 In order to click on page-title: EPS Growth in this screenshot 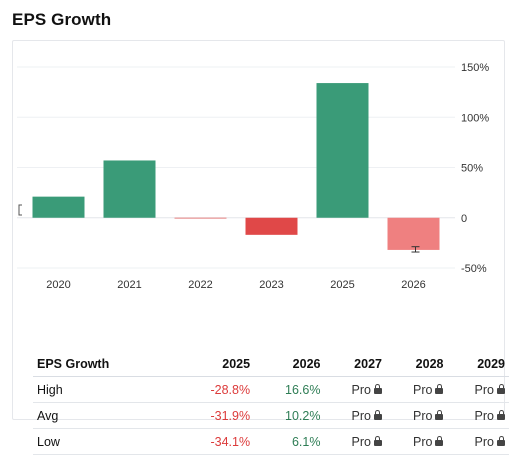, I will do `click(62, 19)`.